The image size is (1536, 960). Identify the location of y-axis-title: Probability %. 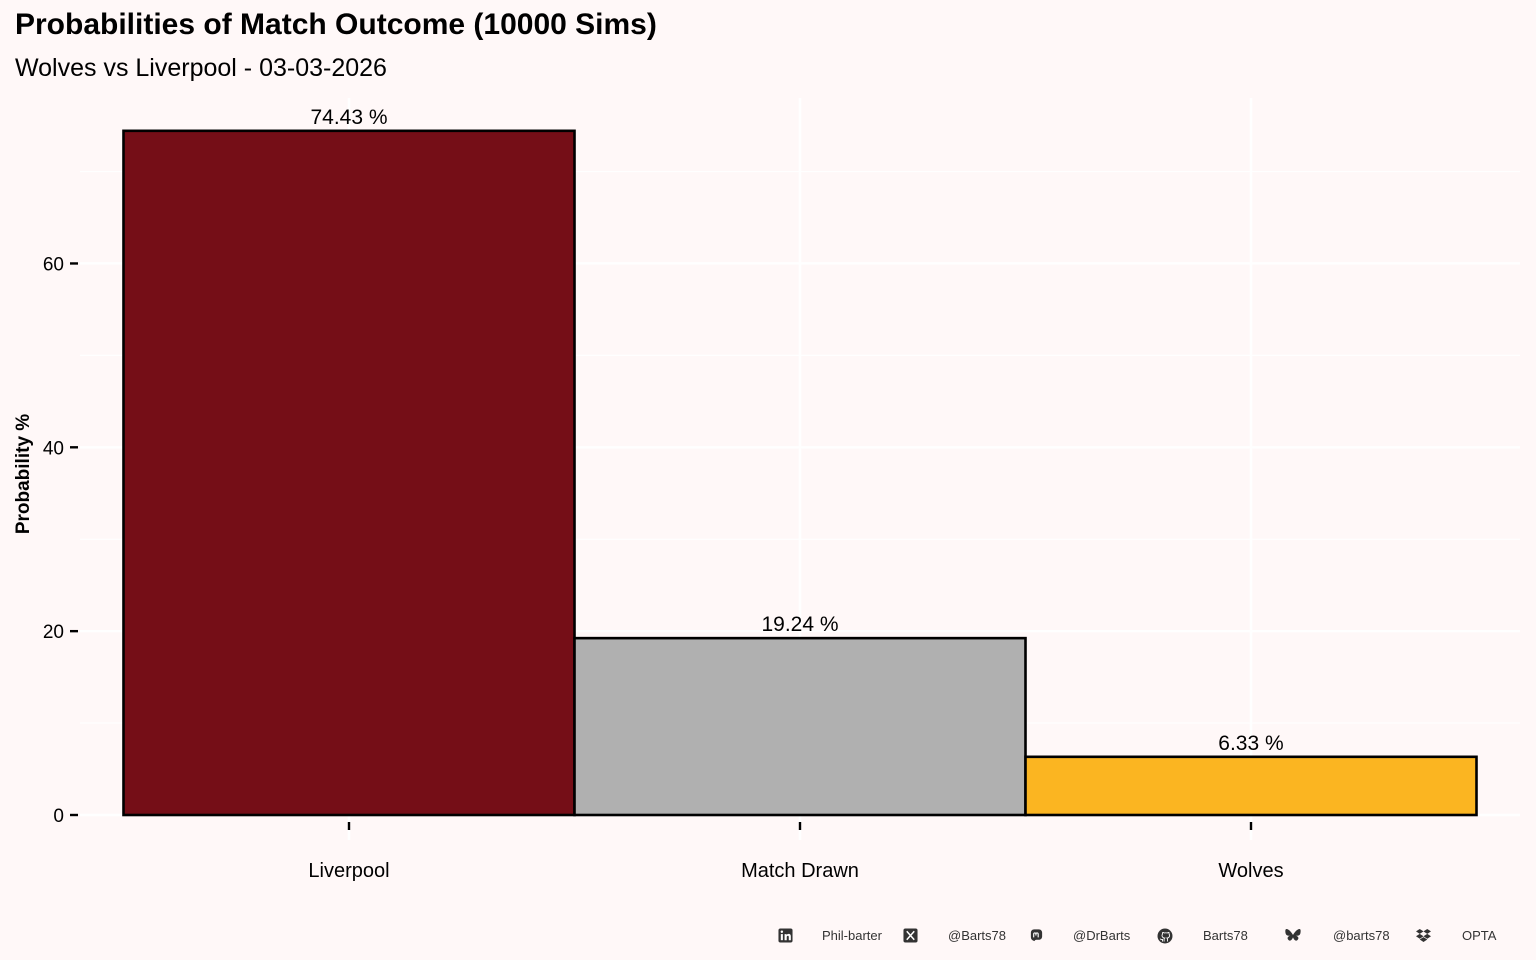
(23, 474).